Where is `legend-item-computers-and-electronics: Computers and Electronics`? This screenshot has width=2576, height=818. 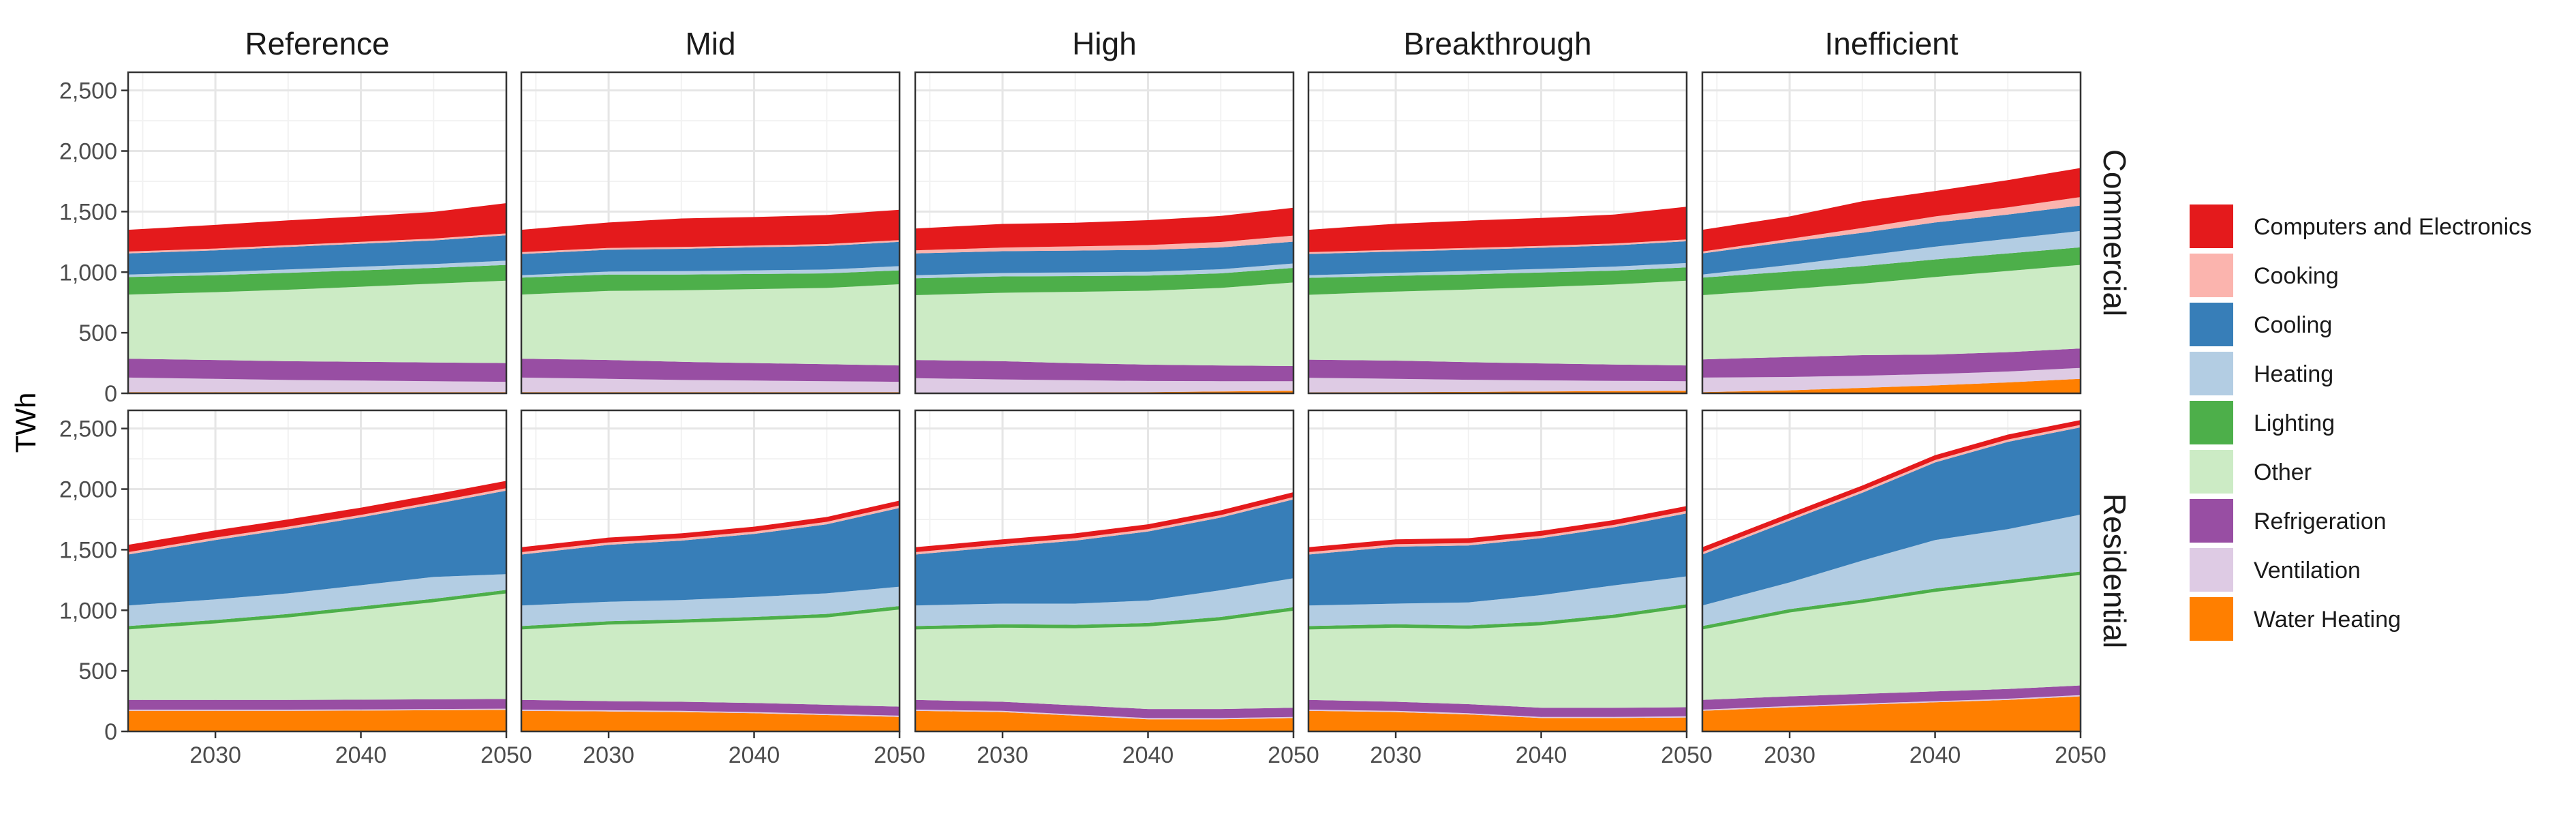 legend-item-computers-and-electronics: Computers and Electronics is located at coordinates (2361, 226).